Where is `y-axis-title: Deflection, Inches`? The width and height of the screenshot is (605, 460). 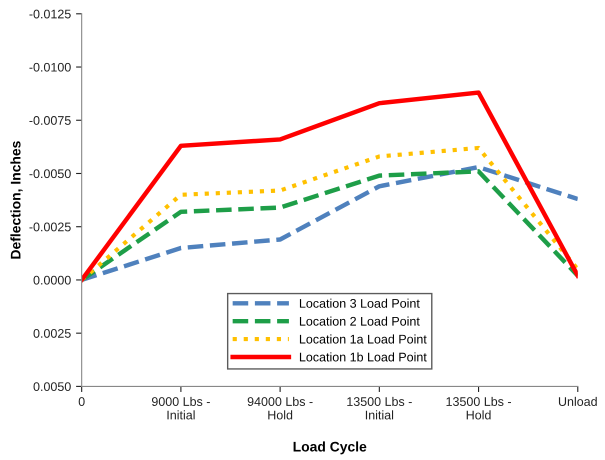 y-axis-title: Deflection, Inches is located at coordinates (16, 200).